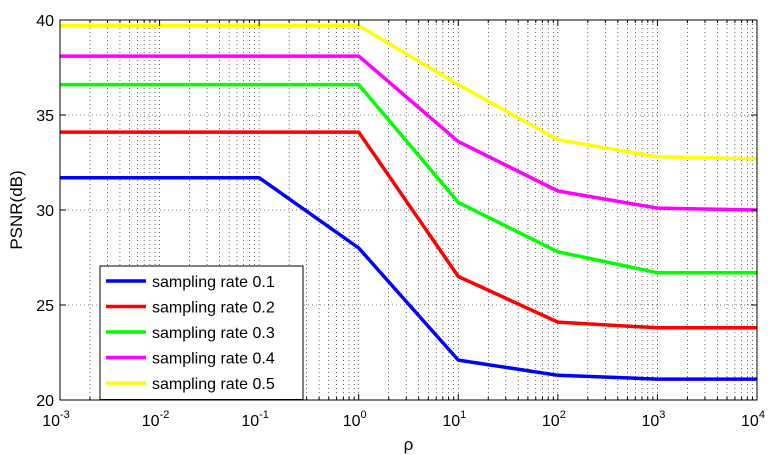  What do you see at coordinates (45, 401) in the screenshot?
I see `y-tick-label: 20` at bounding box center [45, 401].